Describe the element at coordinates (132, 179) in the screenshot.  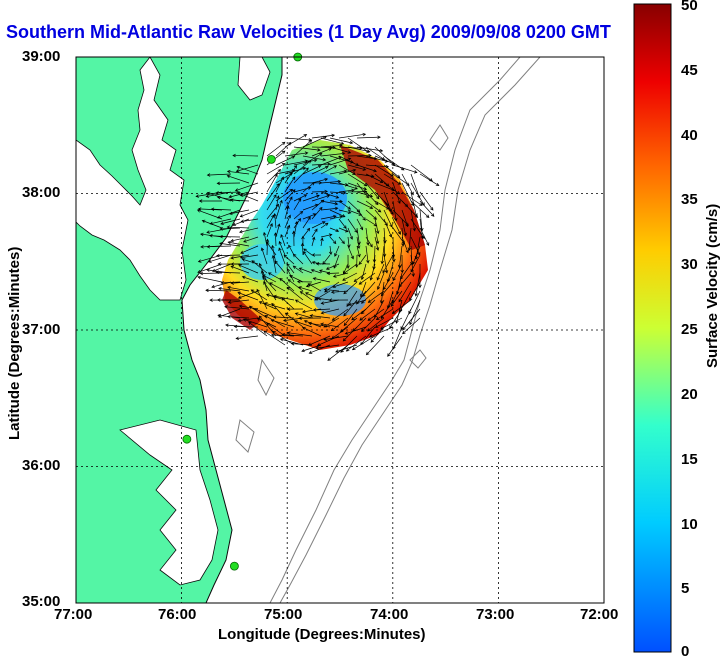
I see `chesapeake-bay` at that location.